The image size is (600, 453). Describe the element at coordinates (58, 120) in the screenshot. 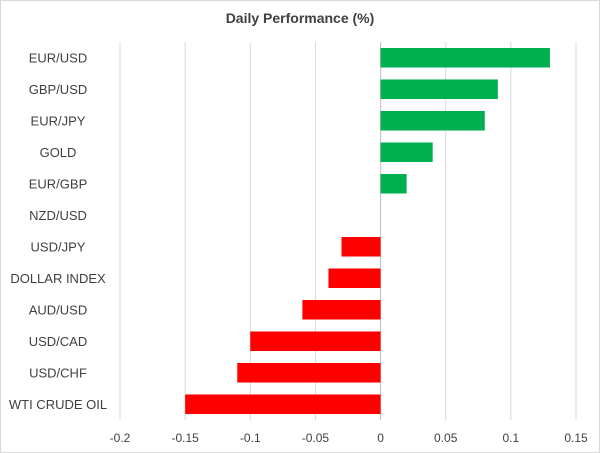

I see `category-label: EUR/JPY` at that location.